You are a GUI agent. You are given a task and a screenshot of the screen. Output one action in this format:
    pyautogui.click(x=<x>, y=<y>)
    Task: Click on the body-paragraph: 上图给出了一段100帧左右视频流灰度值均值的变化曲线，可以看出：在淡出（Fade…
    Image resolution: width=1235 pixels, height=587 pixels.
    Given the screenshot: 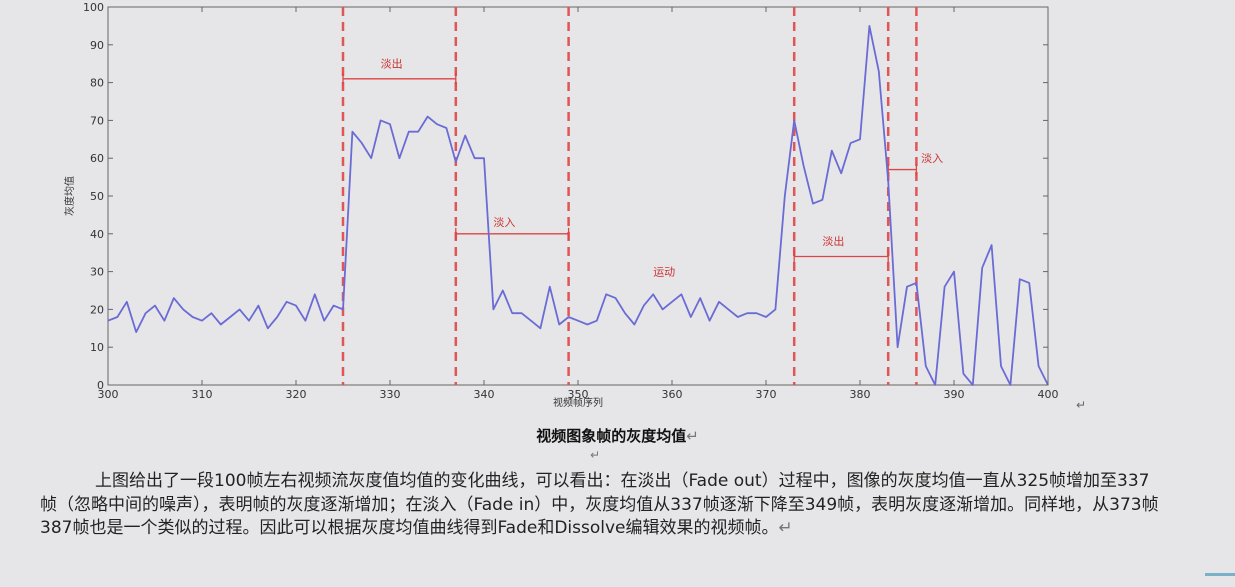 What is the action you would take?
    pyautogui.click(x=600, y=505)
    